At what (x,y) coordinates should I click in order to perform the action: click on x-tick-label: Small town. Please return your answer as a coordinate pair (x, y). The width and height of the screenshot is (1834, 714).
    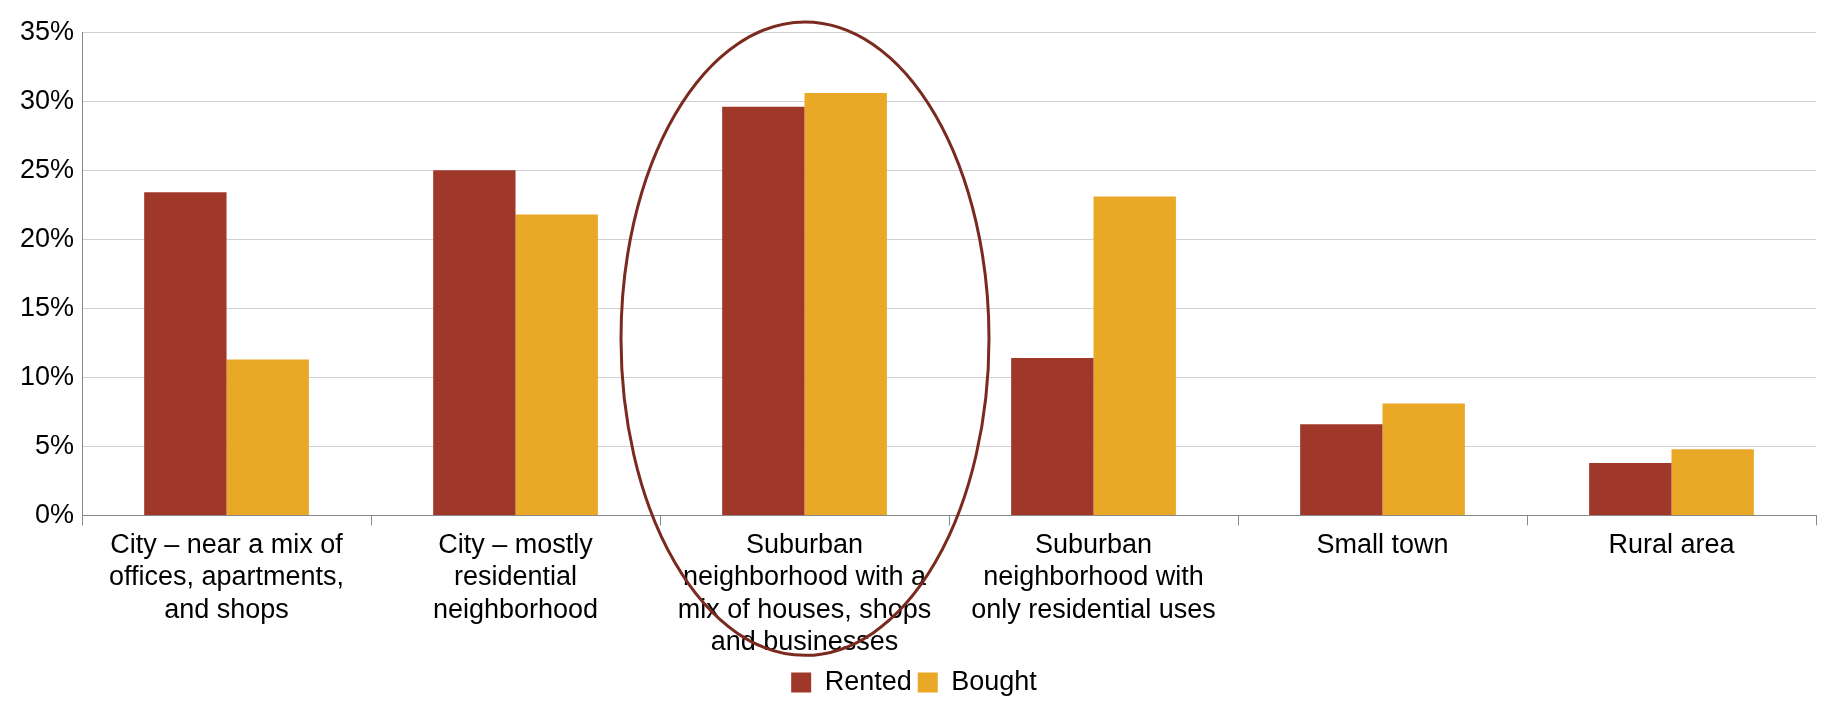
    Looking at the image, I should click on (1382, 544).